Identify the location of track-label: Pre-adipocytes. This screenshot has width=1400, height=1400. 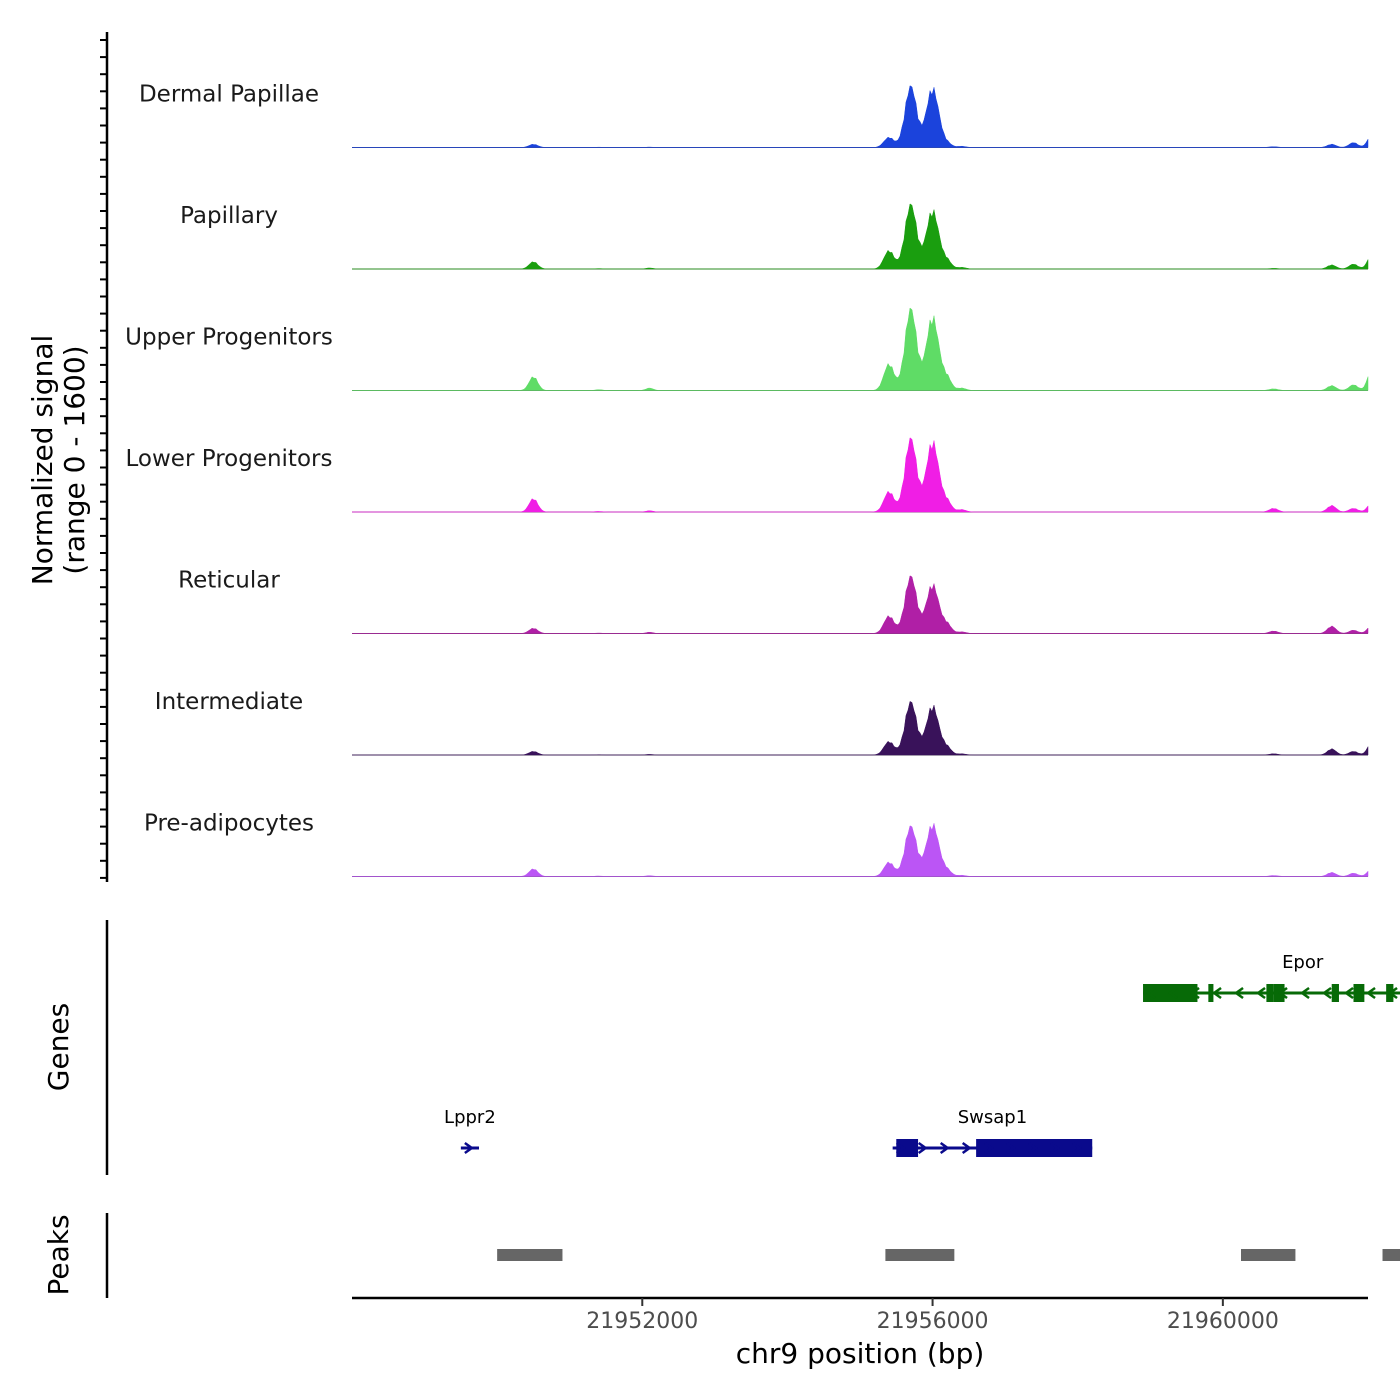
(229, 824).